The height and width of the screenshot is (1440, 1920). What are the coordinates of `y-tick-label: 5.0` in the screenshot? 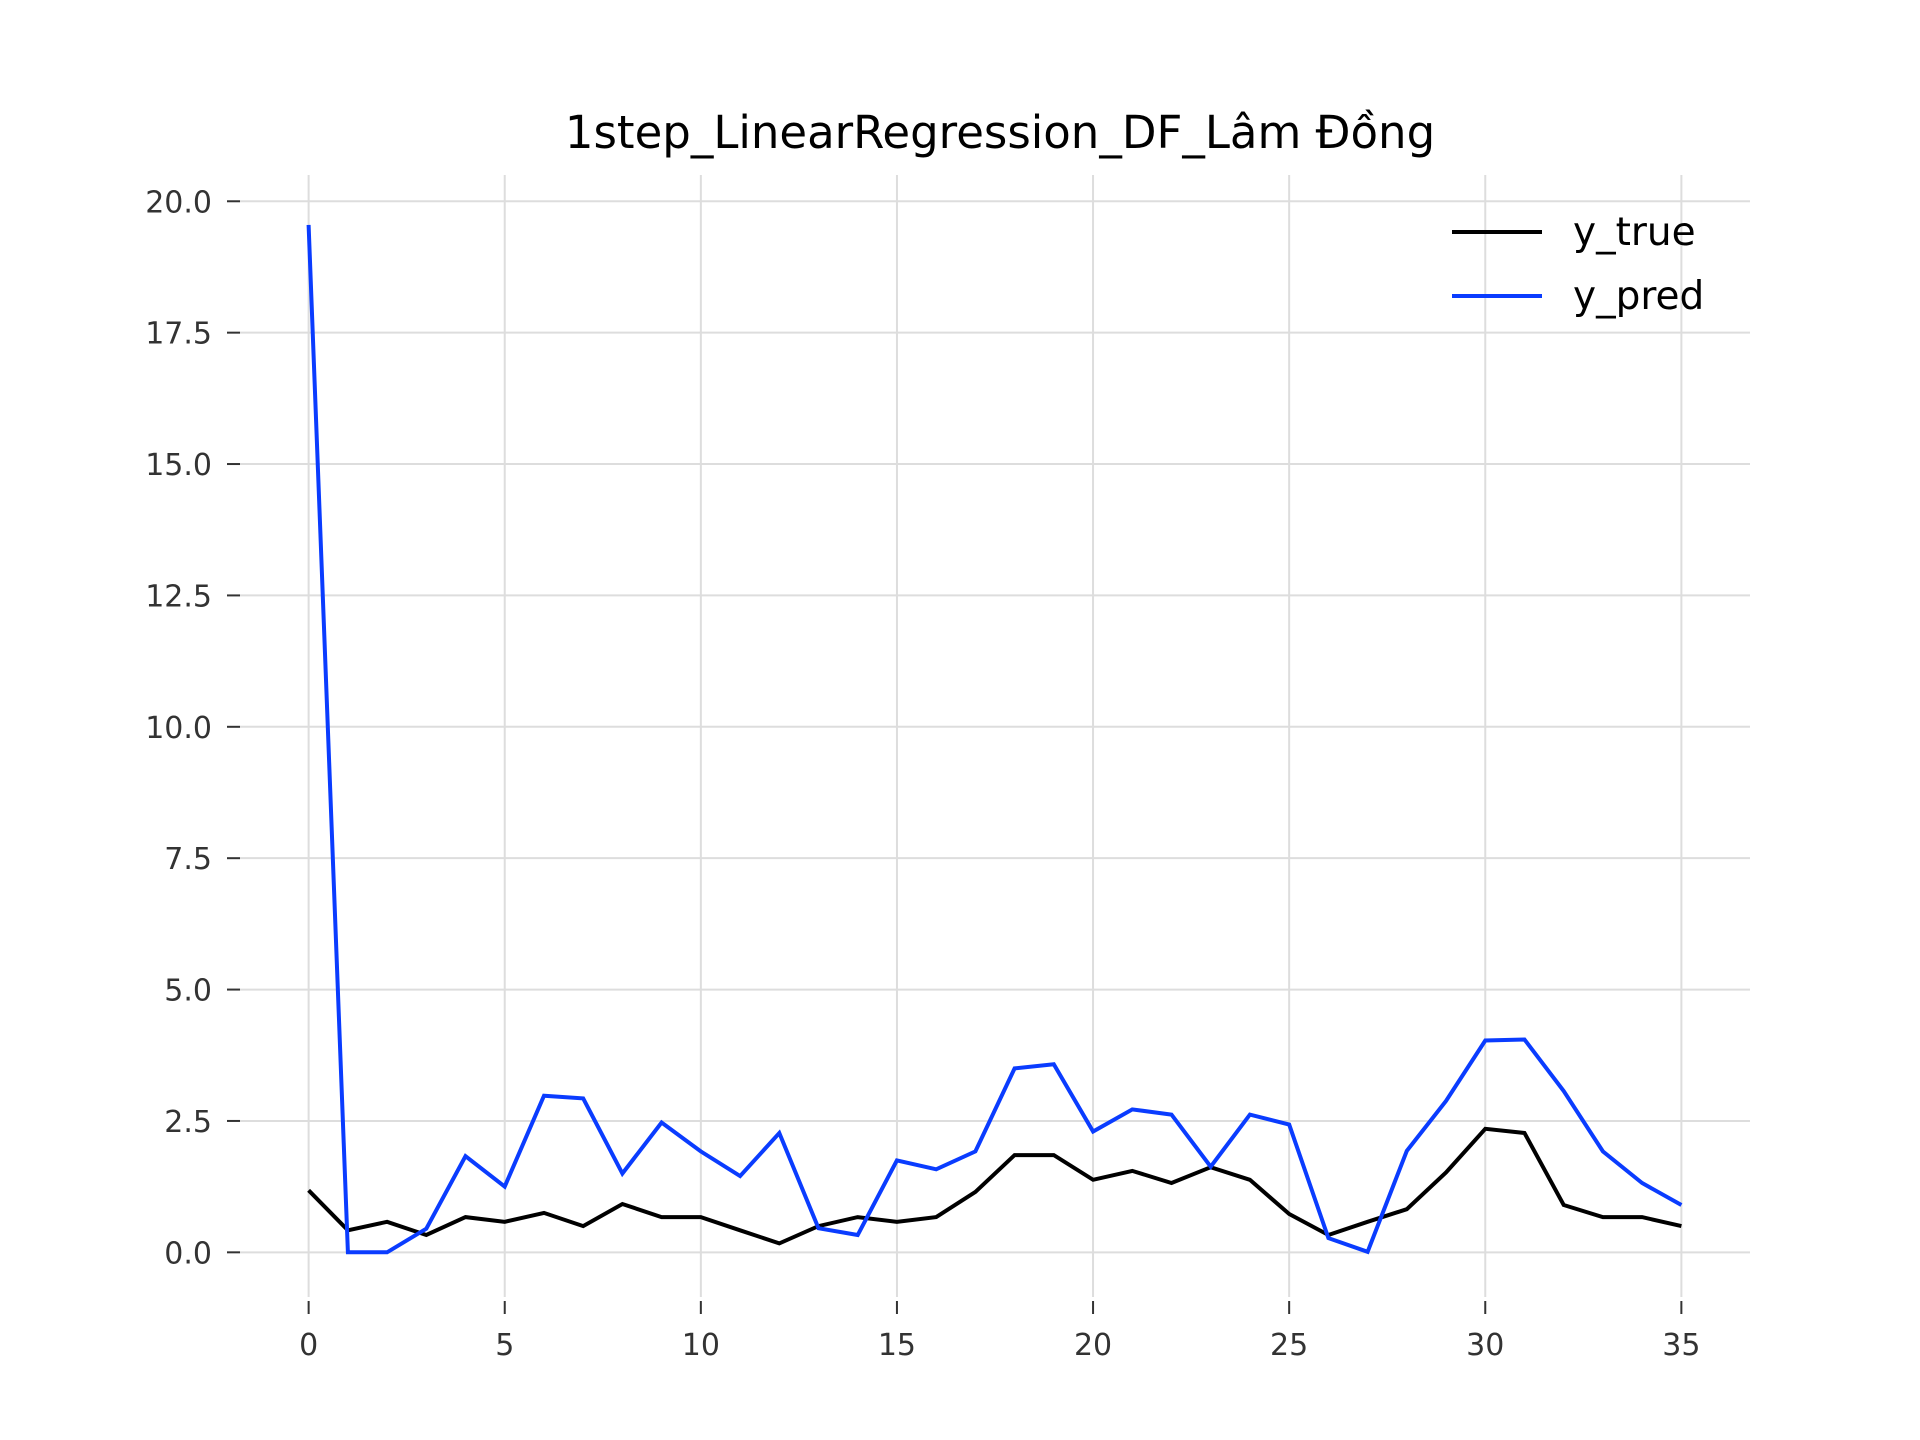 It's located at (188, 991).